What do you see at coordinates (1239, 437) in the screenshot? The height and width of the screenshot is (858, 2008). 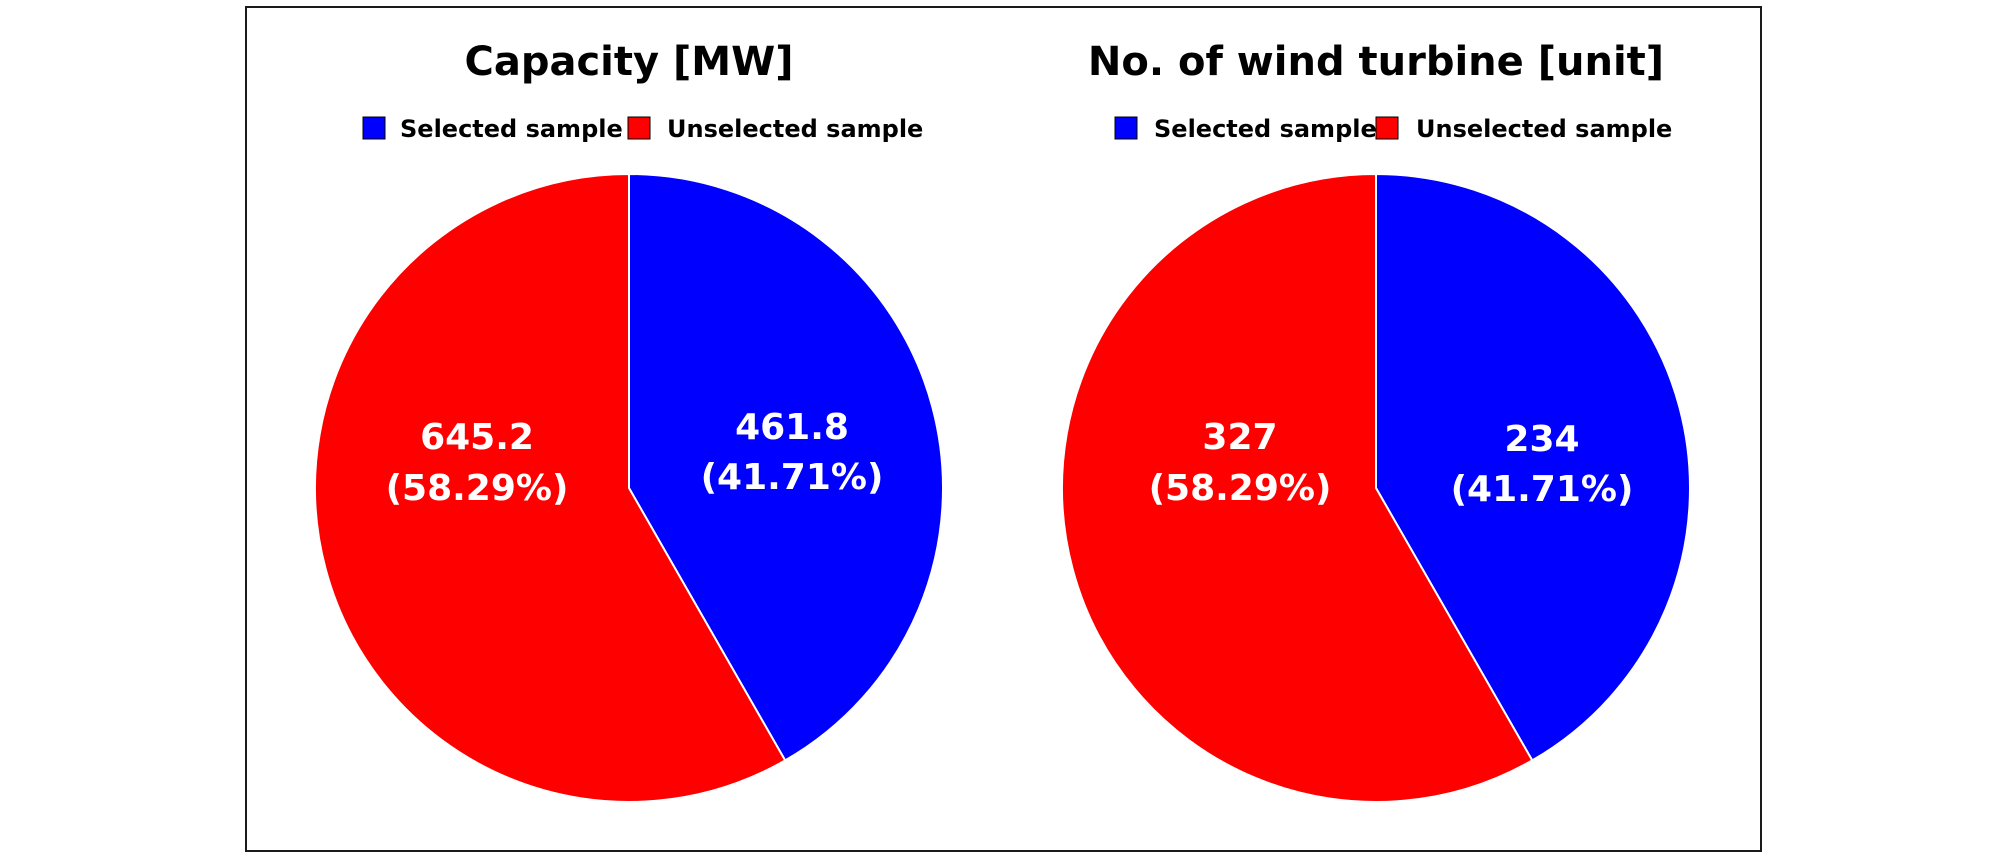 I see `slice-label-unselected-value: 327` at bounding box center [1239, 437].